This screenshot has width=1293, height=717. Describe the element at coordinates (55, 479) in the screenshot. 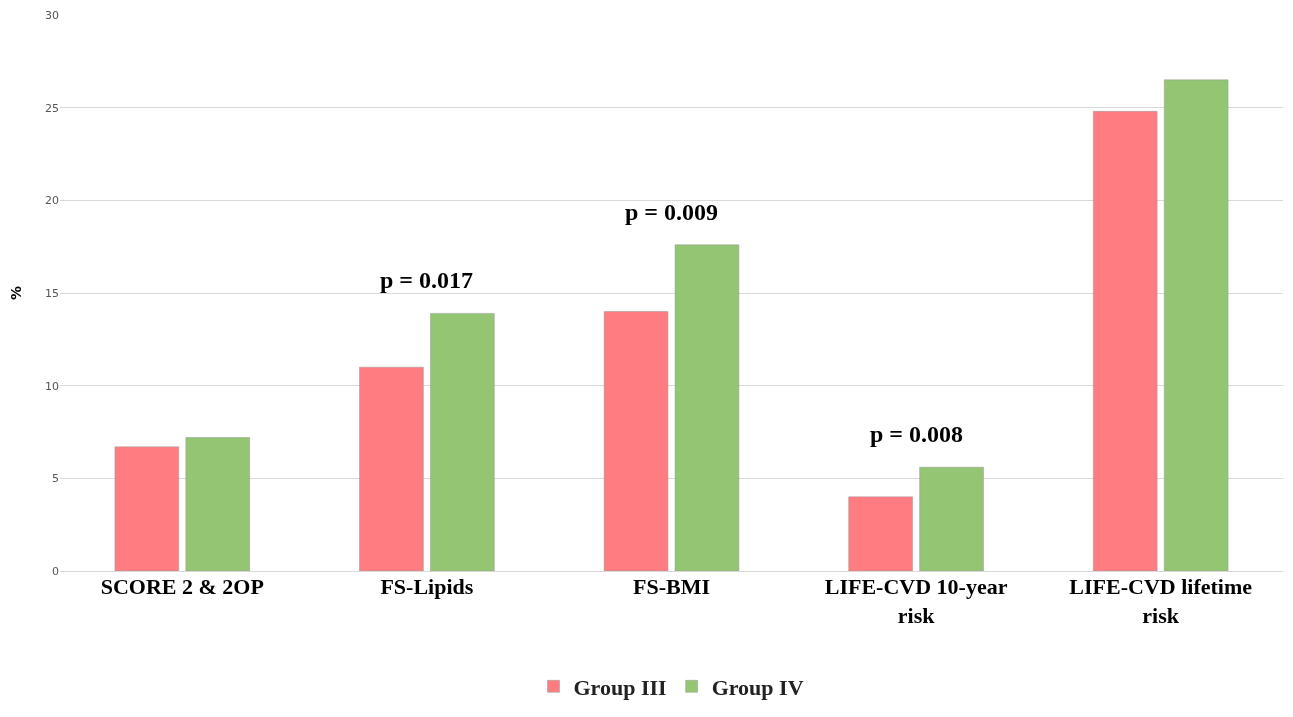

I see `y-tick-label: 5` at that location.